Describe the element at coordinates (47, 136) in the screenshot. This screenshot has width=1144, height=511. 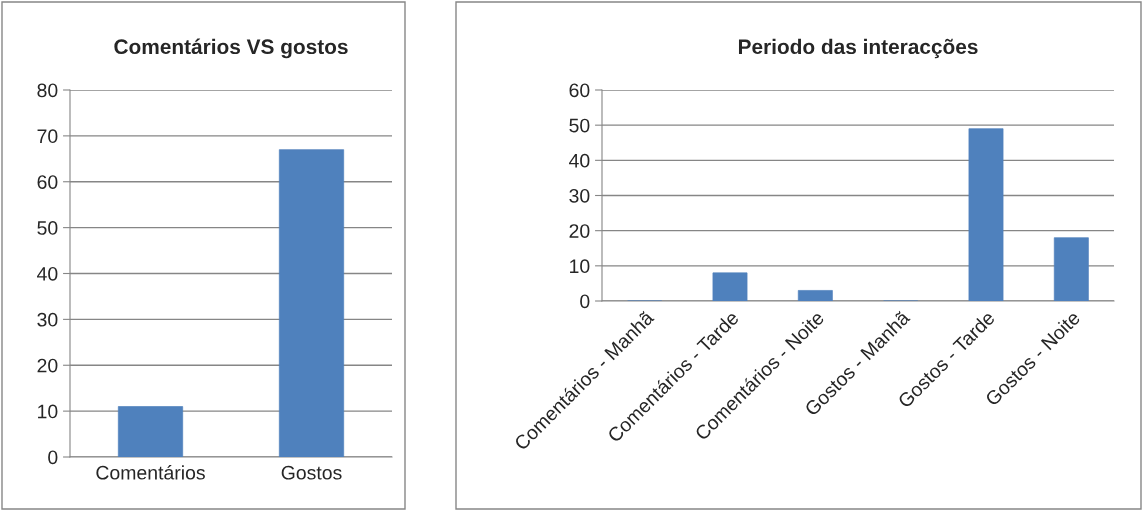
I see `y-tick-label: 70` at that location.